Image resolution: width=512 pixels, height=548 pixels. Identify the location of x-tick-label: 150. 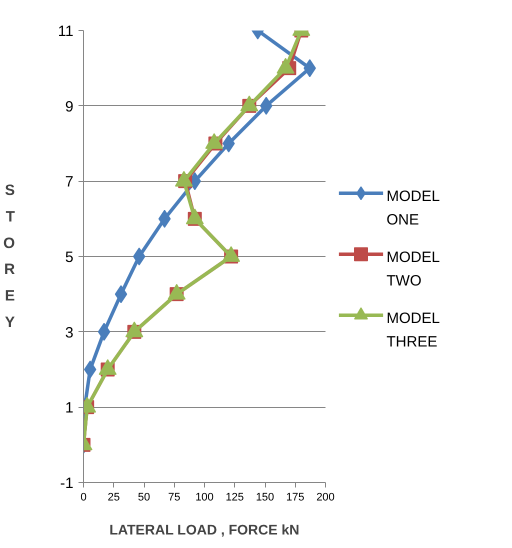
(265, 498).